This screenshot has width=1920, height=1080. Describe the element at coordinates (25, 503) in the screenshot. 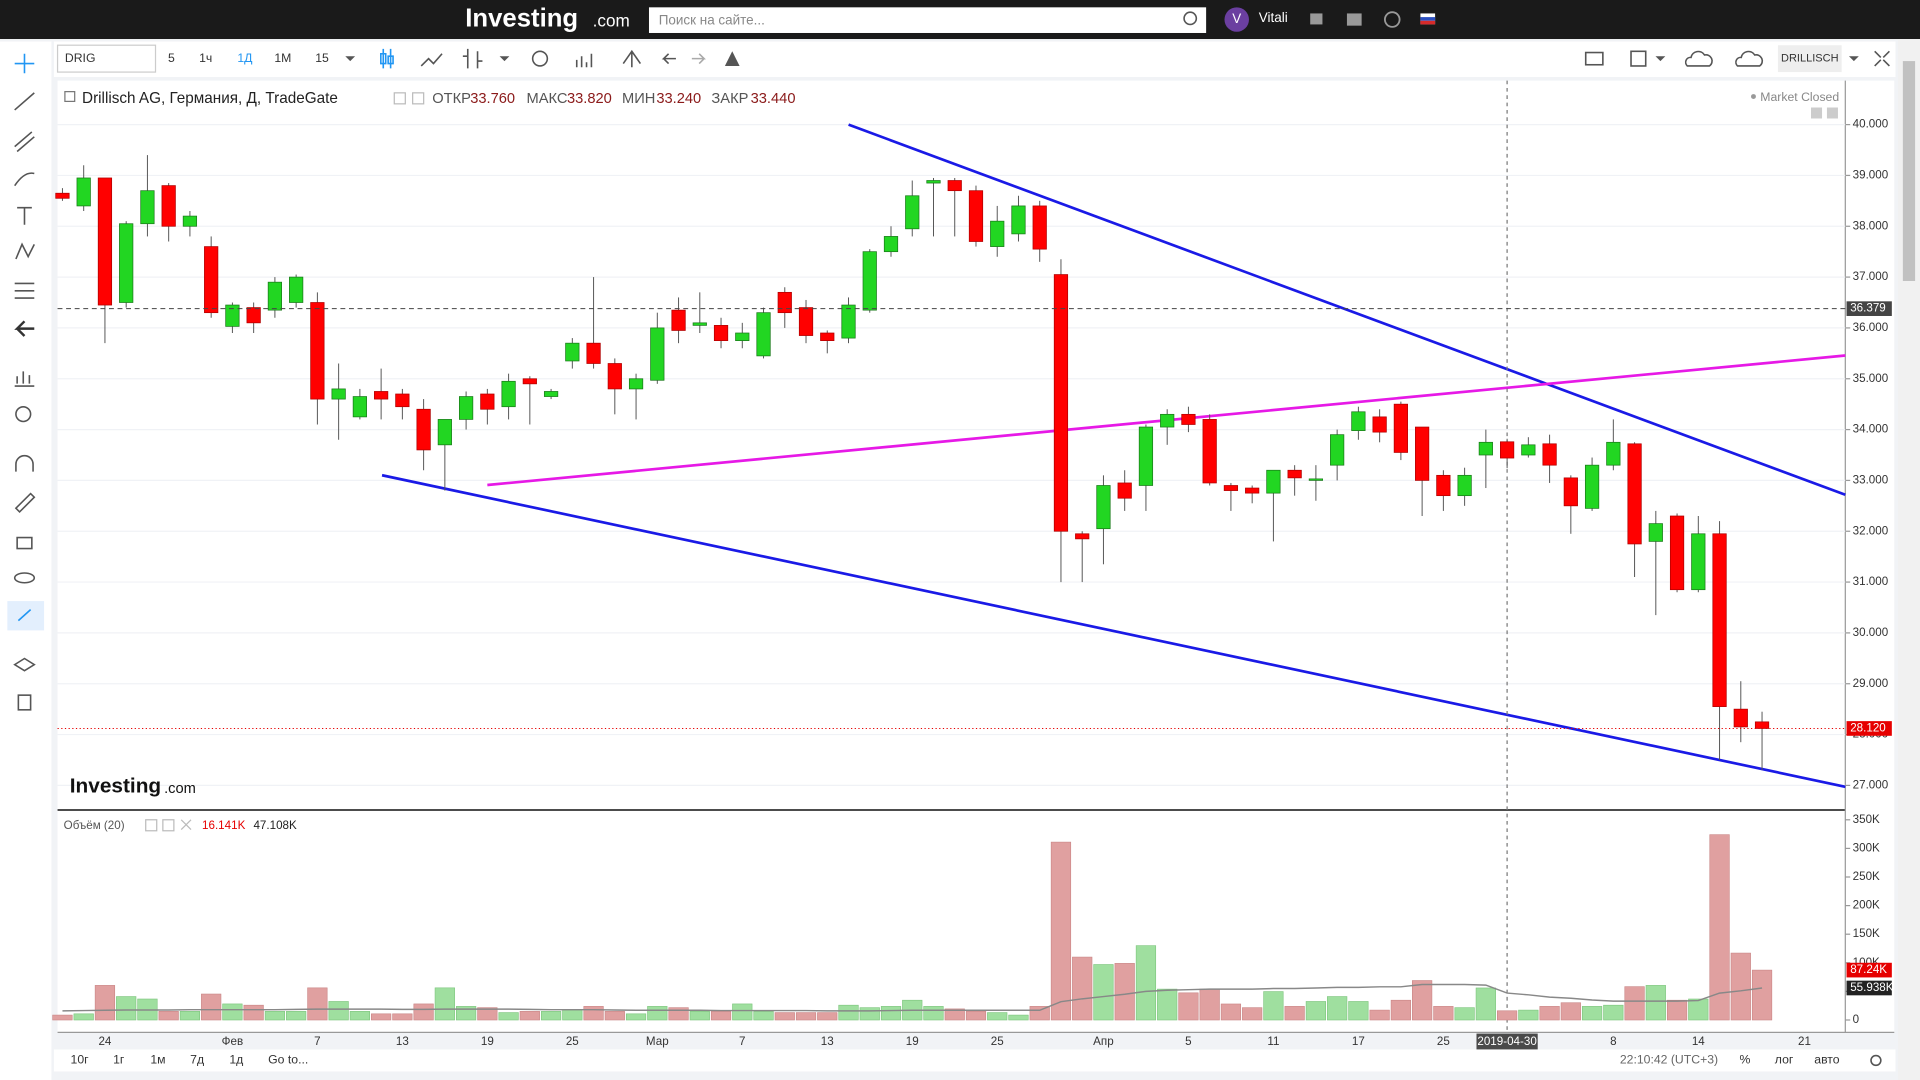

I see `stay-drawing-tool` at that location.